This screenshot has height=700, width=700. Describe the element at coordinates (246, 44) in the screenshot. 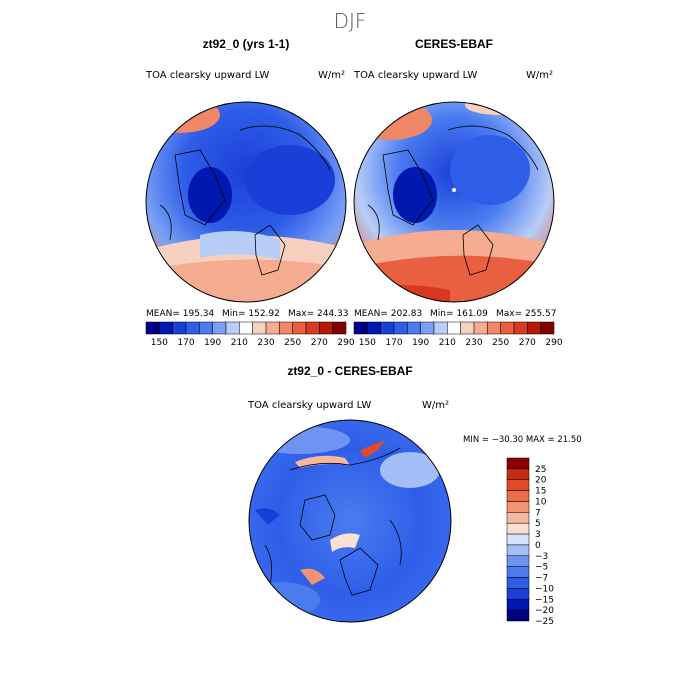

I see `panel-model-title: zt92_0 (yrs 1-1)` at that location.